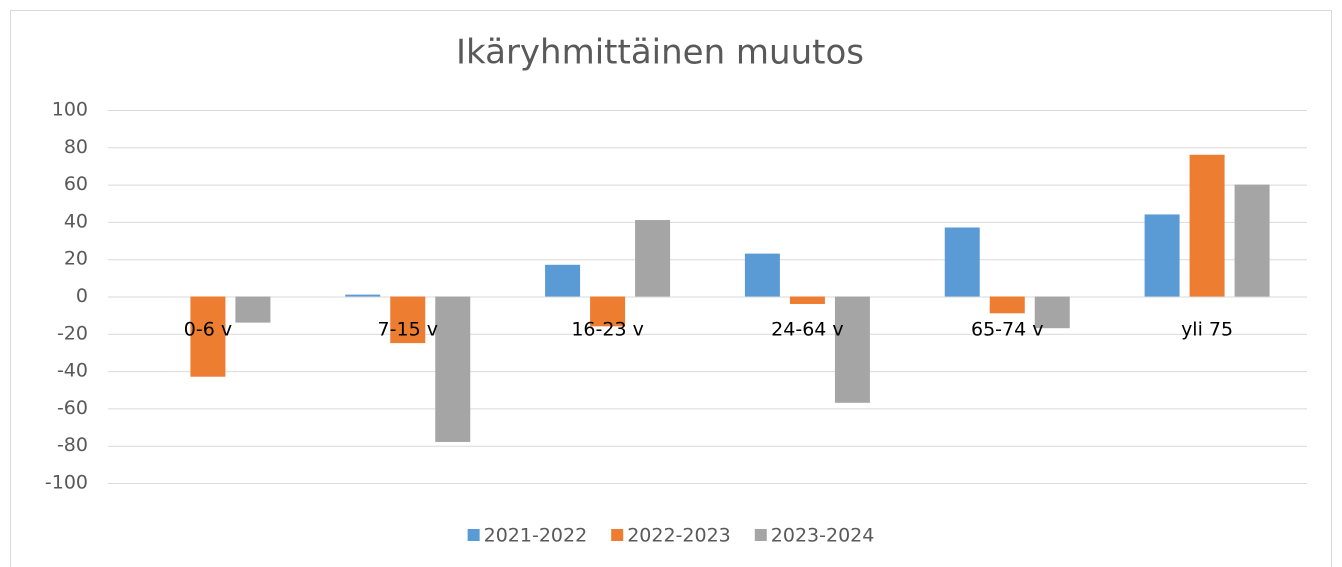 Image resolution: width=1342 pixels, height=567 pixels. Describe the element at coordinates (823, 536) in the screenshot. I see `legend-label: 2023-2024` at that location.